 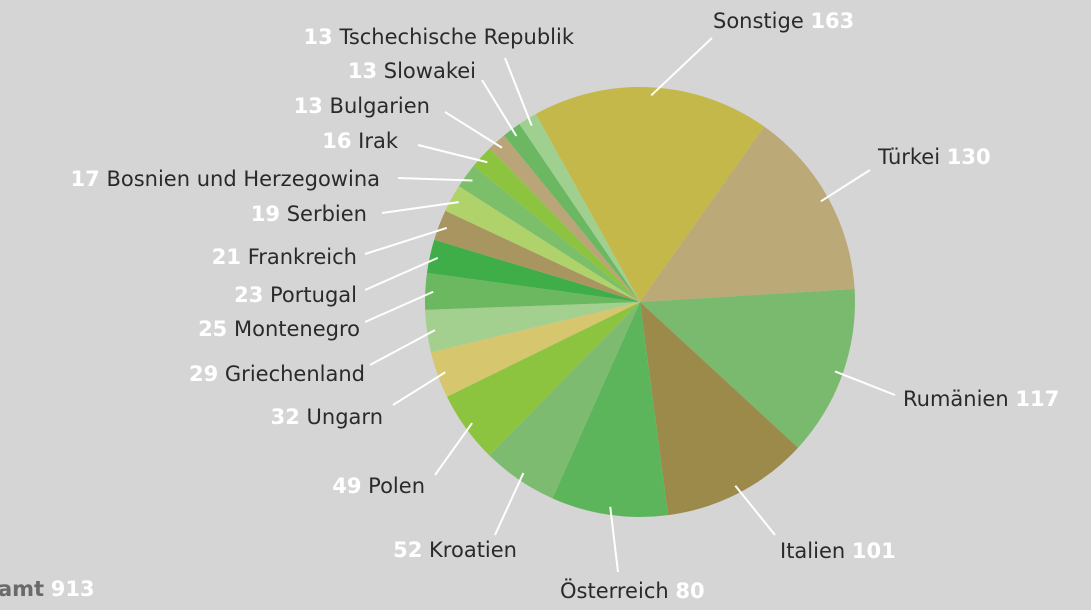 I want to click on slice-label: Rumänien 117, so click(x=981, y=399).